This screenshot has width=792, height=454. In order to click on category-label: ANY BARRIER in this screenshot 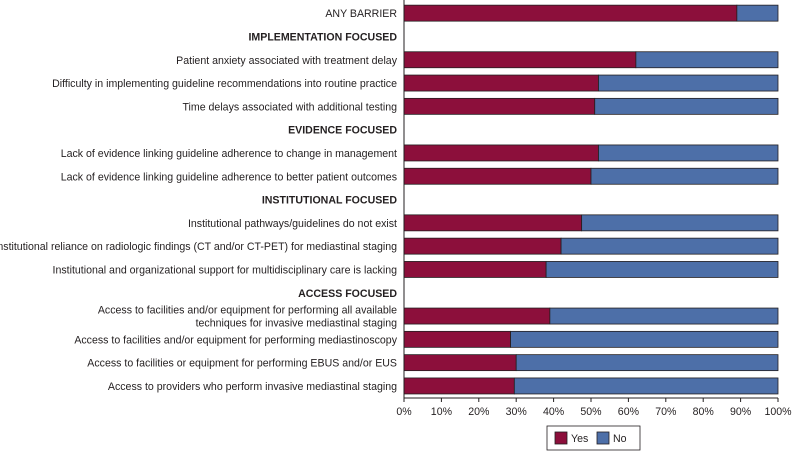, I will do `click(361, 14)`.